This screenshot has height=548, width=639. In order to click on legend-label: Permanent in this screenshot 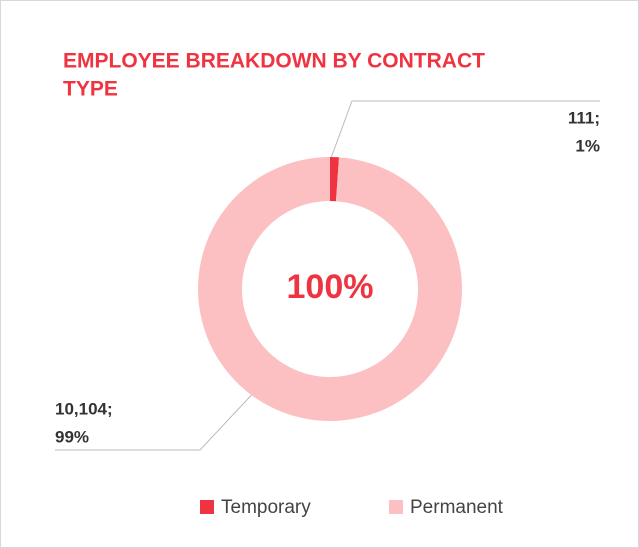, I will do `click(457, 507)`.